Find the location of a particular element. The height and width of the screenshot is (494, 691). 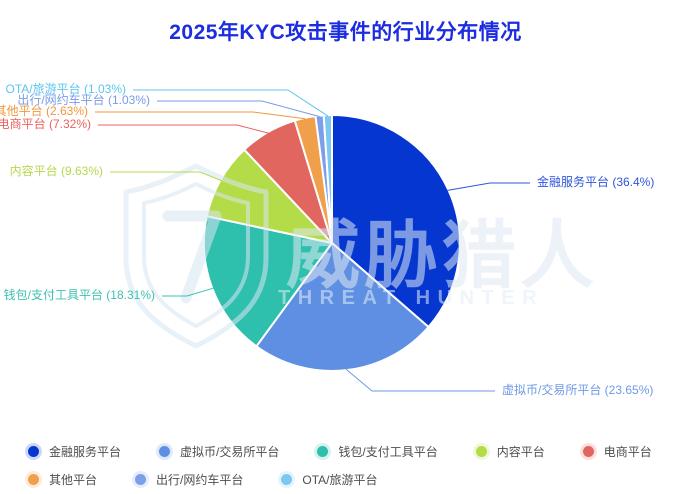

legend-item-financial-services: 金融服务平台 is located at coordinates (74, 451).